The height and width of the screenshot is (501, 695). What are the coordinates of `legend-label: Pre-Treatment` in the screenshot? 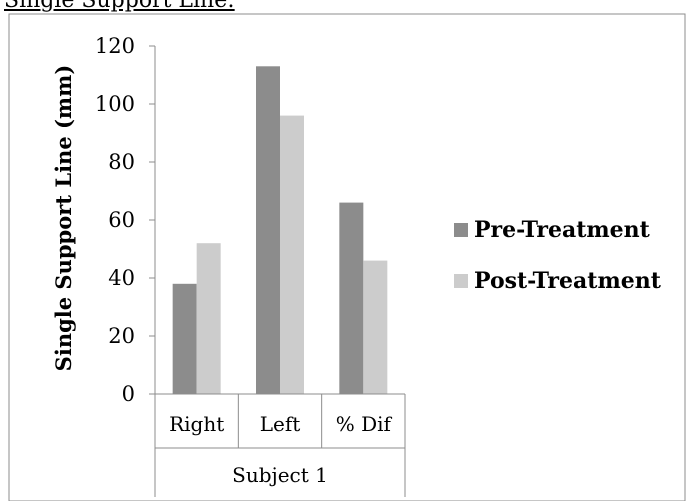 It's located at (562, 230).